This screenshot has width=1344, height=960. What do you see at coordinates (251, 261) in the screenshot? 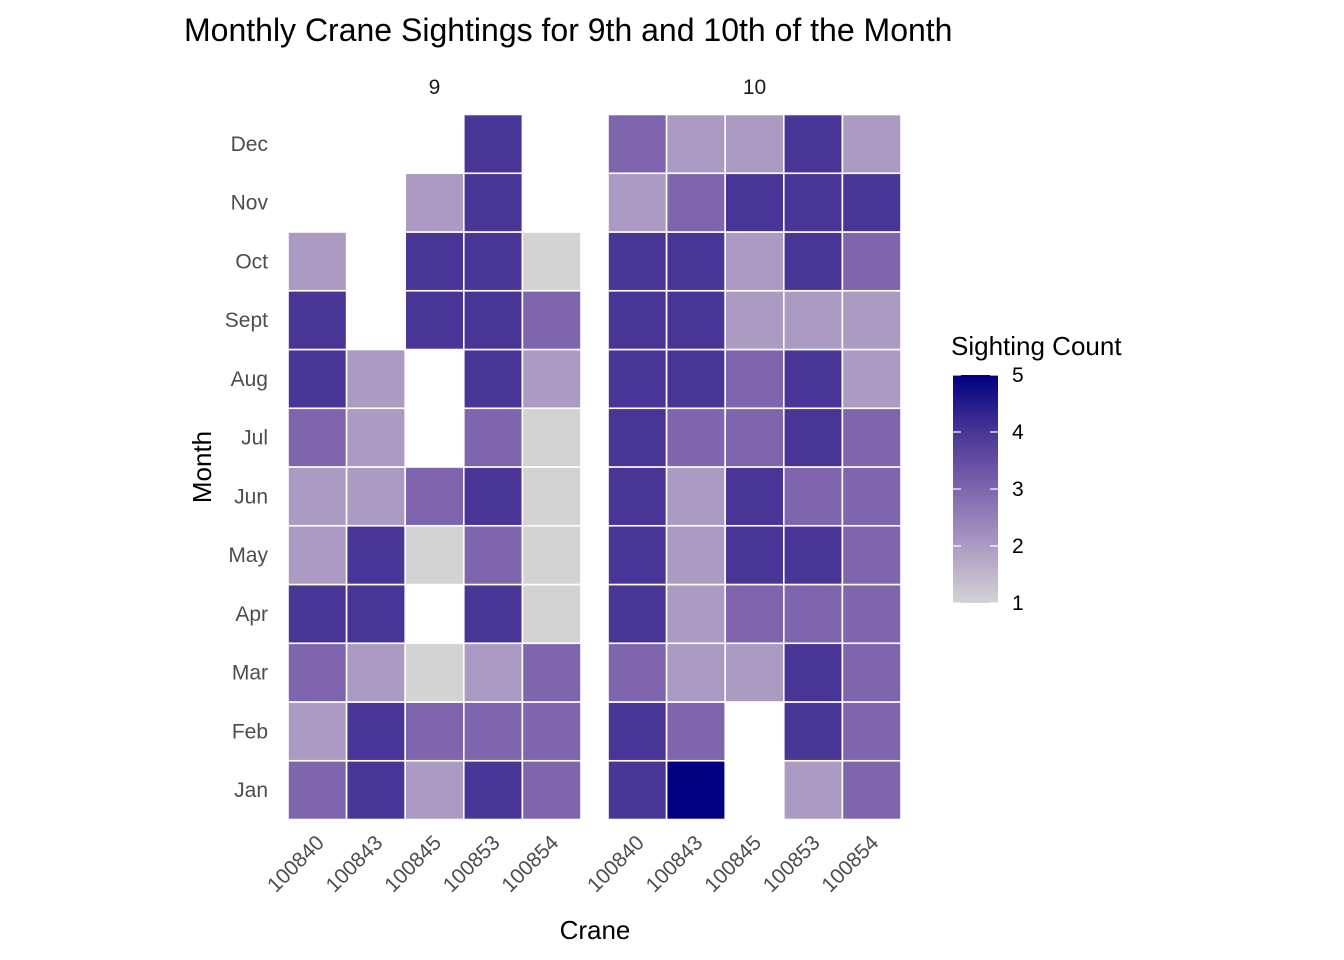
I see `y-tick-label: Oct` at bounding box center [251, 261].